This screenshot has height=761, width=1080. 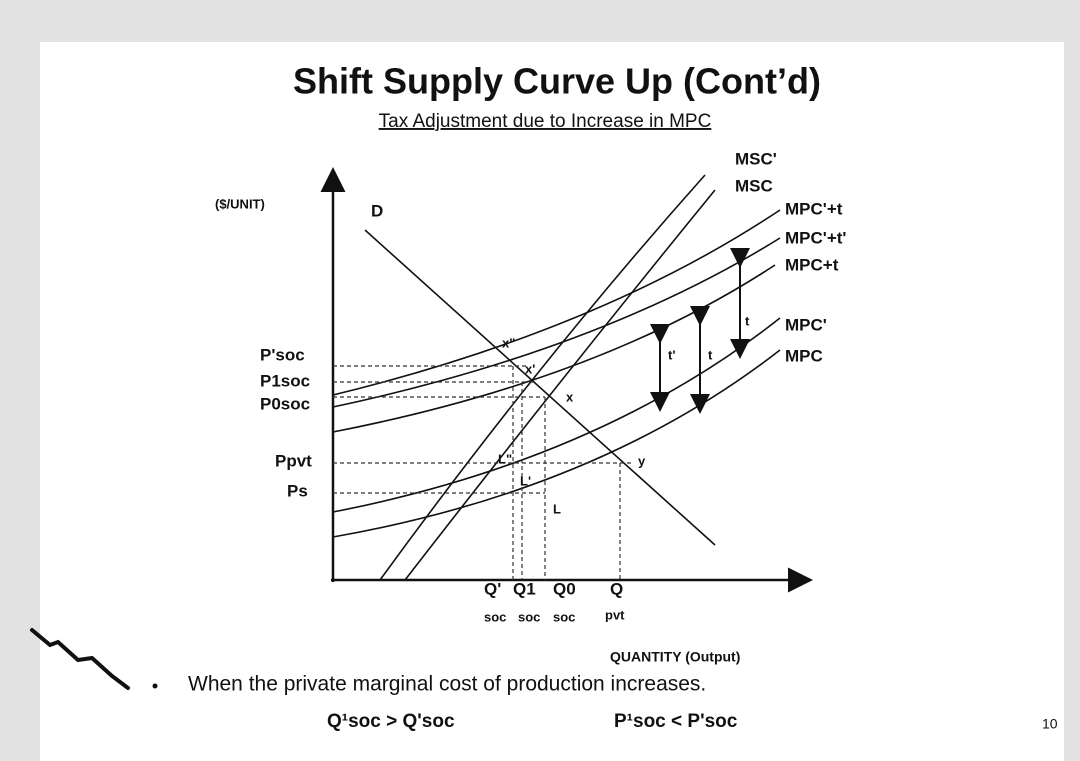 What do you see at coordinates (155, 686) in the screenshot?
I see `bullet-dot` at bounding box center [155, 686].